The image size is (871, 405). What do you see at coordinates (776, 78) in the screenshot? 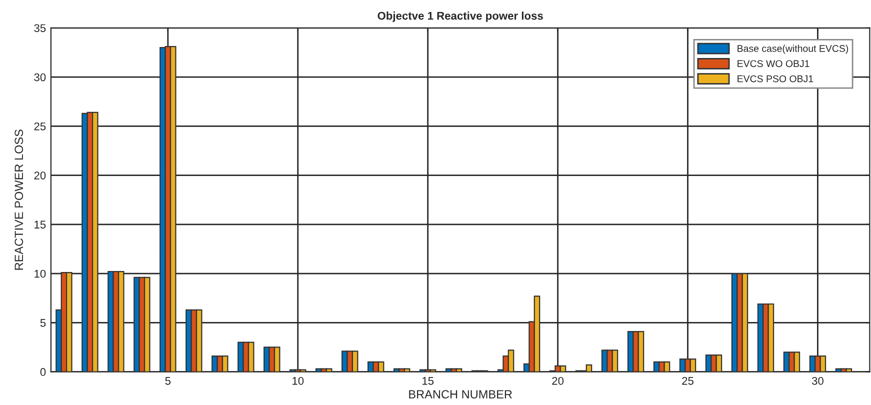
I see `legend-label: EVCS PSO OBJ1` at bounding box center [776, 78].